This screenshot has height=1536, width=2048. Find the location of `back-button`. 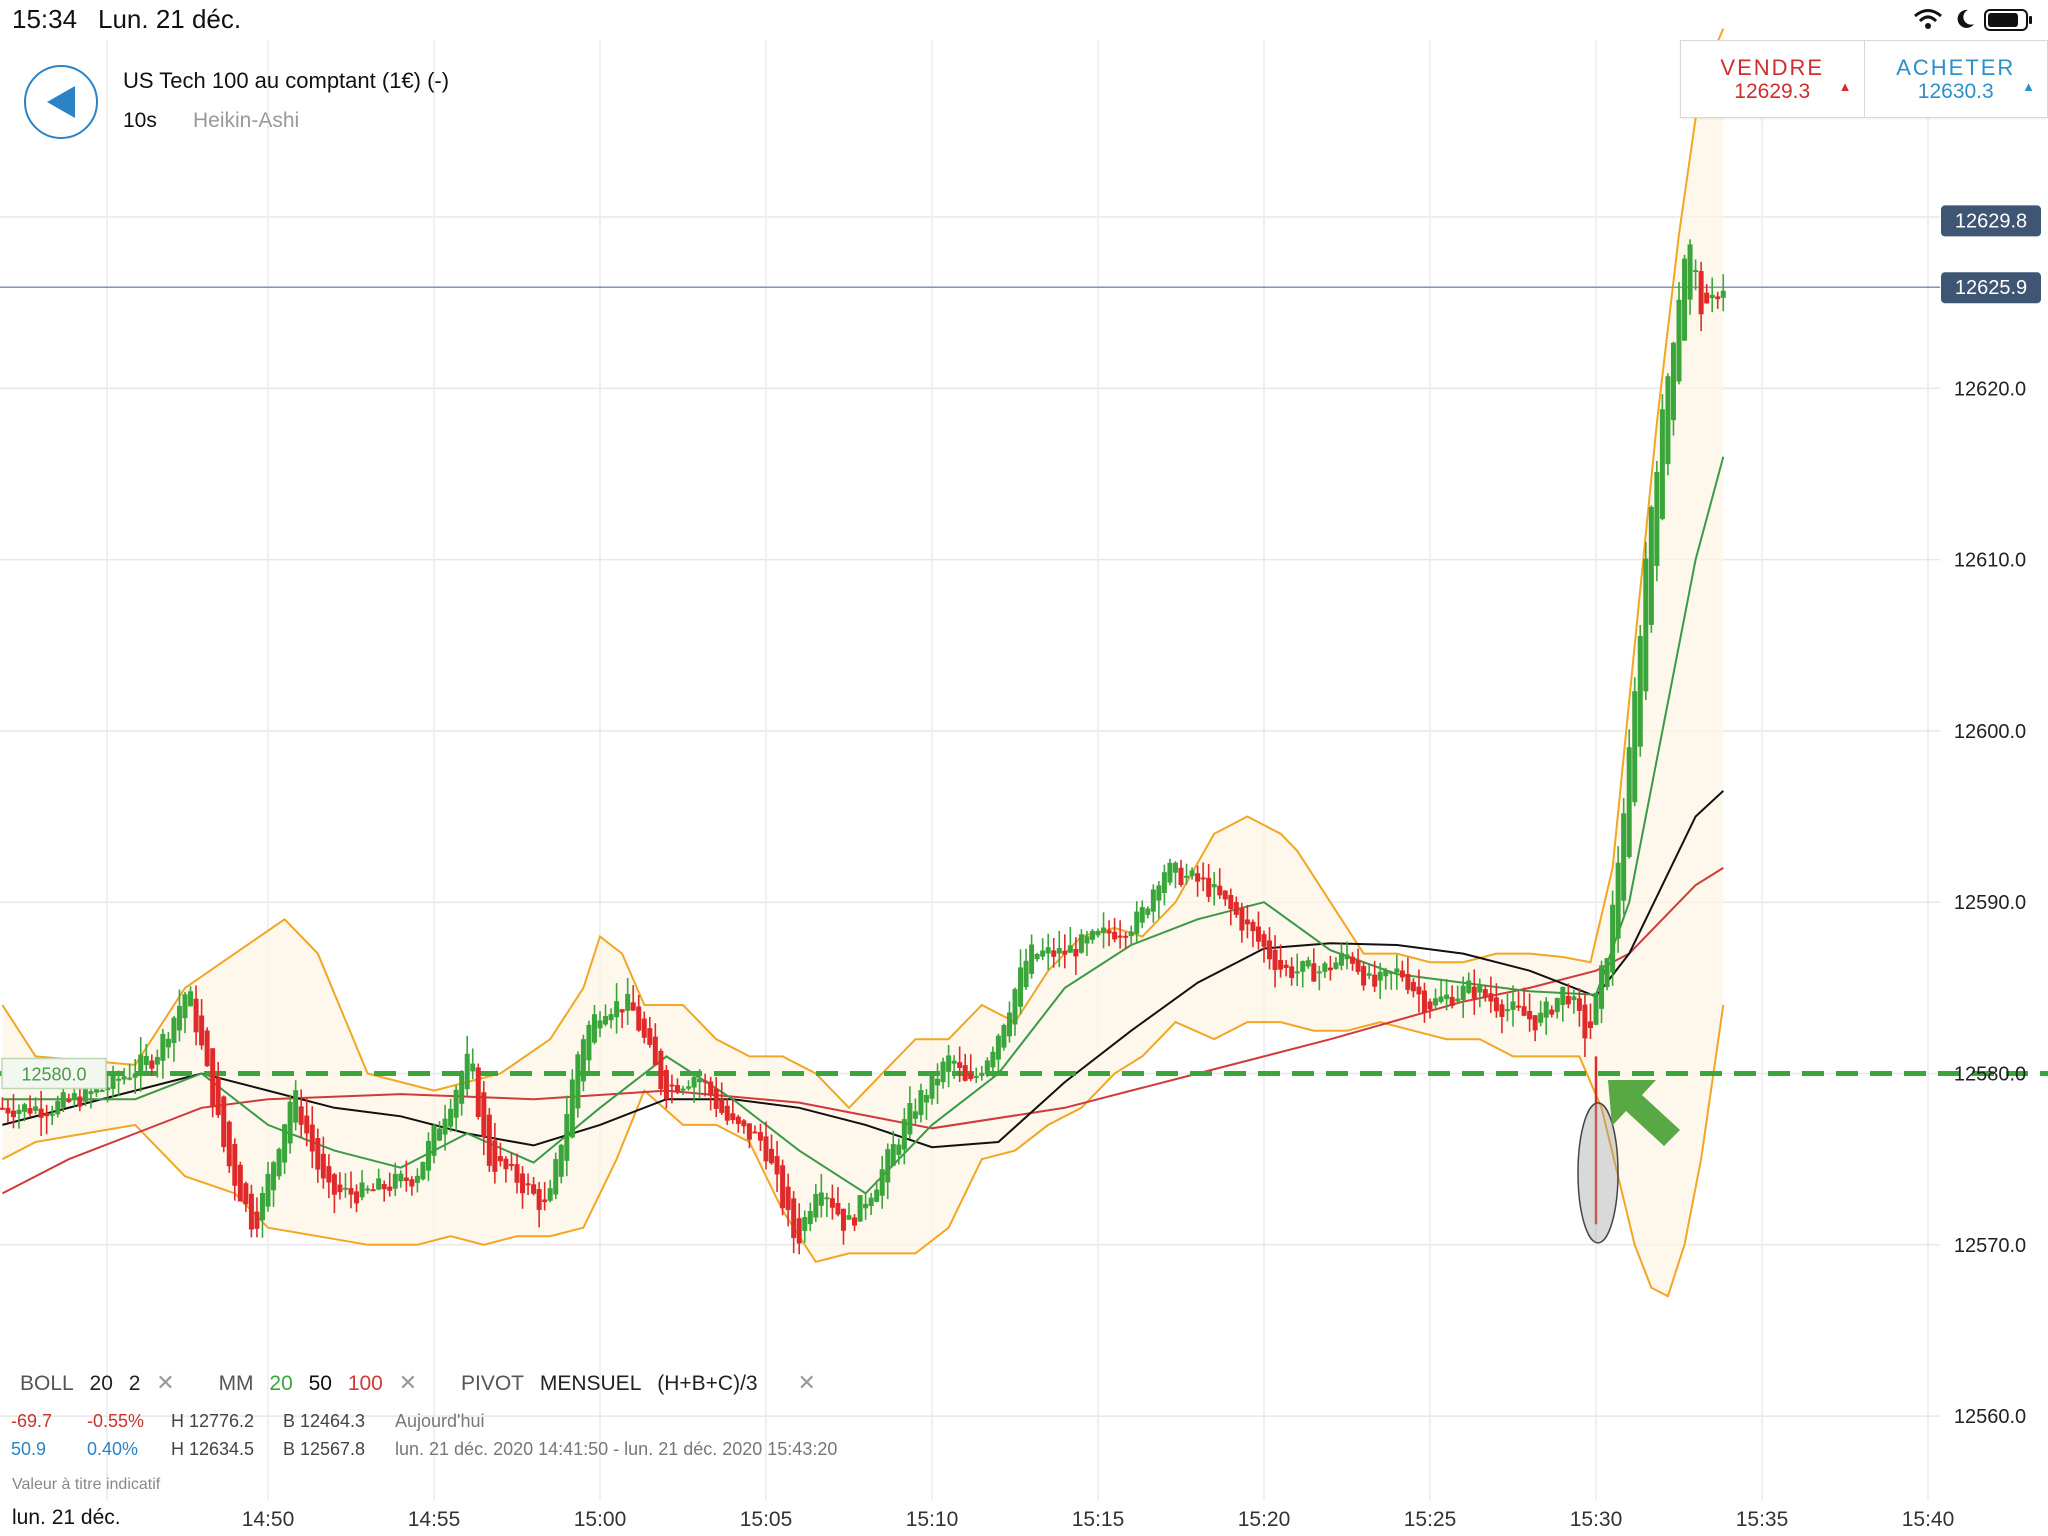

back-button is located at coordinates (61, 102).